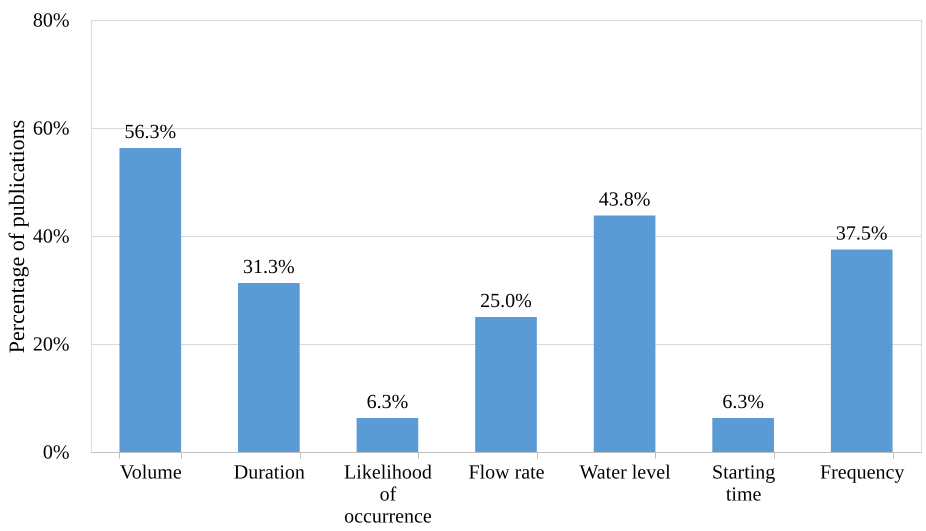 This screenshot has height=531, width=926. Describe the element at coordinates (269, 473) in the screenshot. I see `x-tick-label: Duration` at that location.